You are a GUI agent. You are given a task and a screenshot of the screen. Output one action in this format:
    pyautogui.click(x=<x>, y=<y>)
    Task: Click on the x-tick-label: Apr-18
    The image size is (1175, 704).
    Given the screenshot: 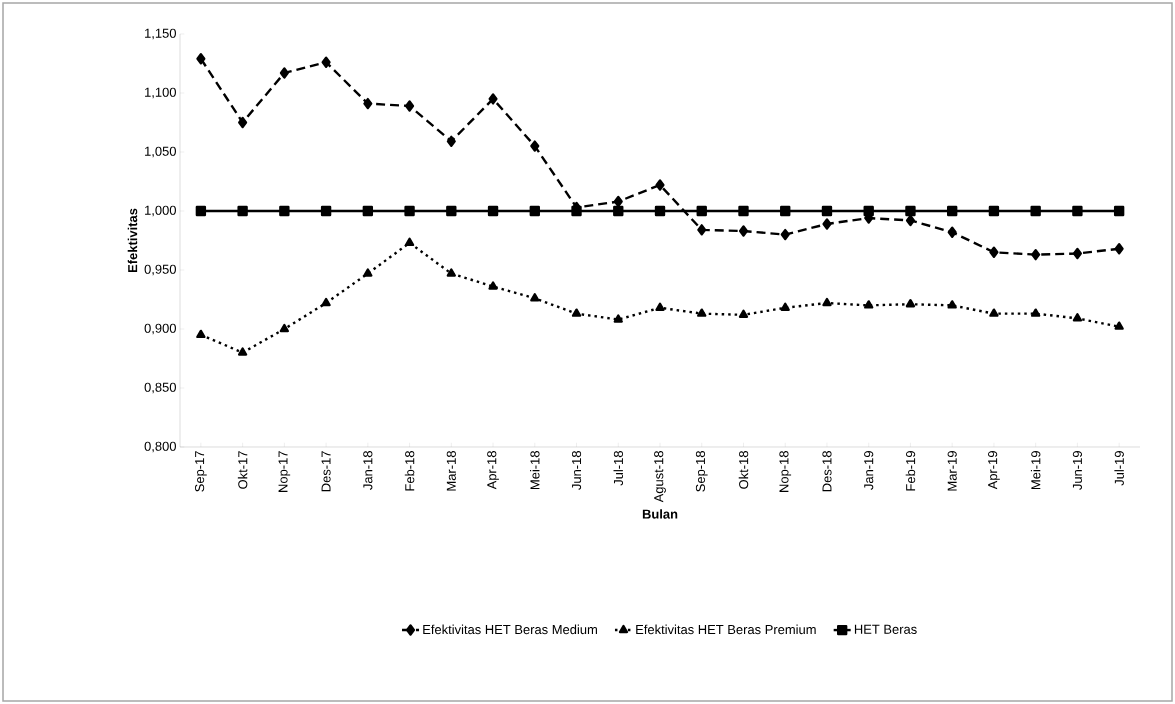 What is the action you would take?
    pyautogui.click(x=493, y=470)
    